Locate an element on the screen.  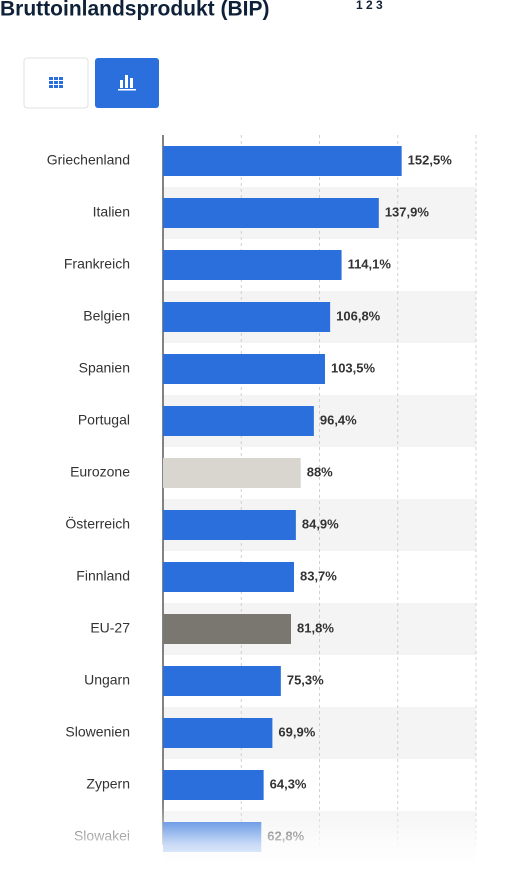
value-label: 84,9% is located at coordinates (320, 523).